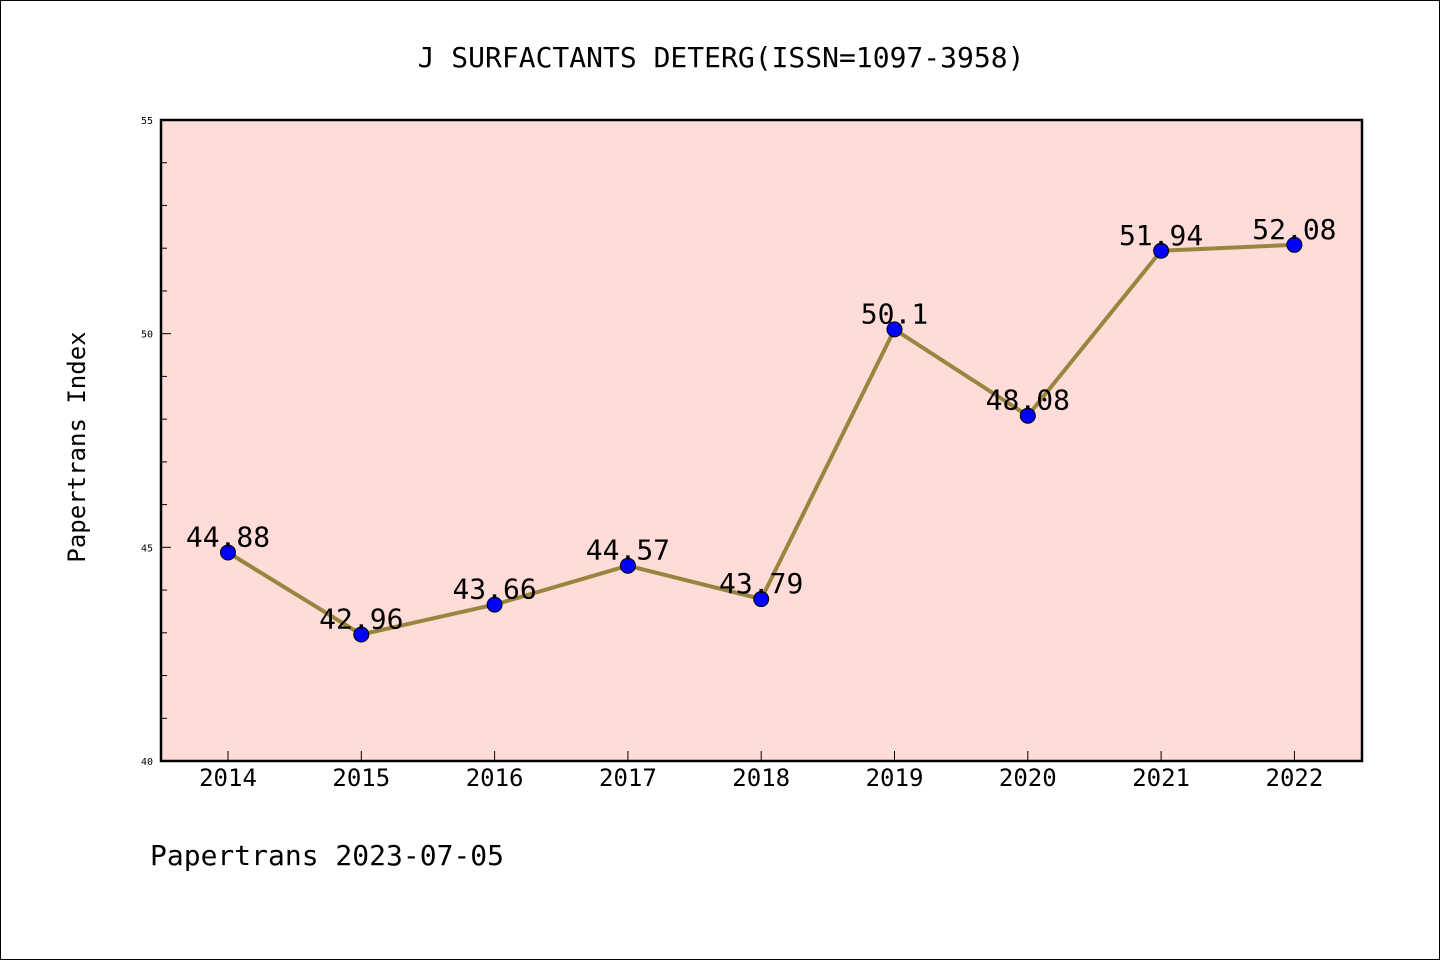  I want to click on y-tick-labels: 40 45 50 55, so click(147, 442).